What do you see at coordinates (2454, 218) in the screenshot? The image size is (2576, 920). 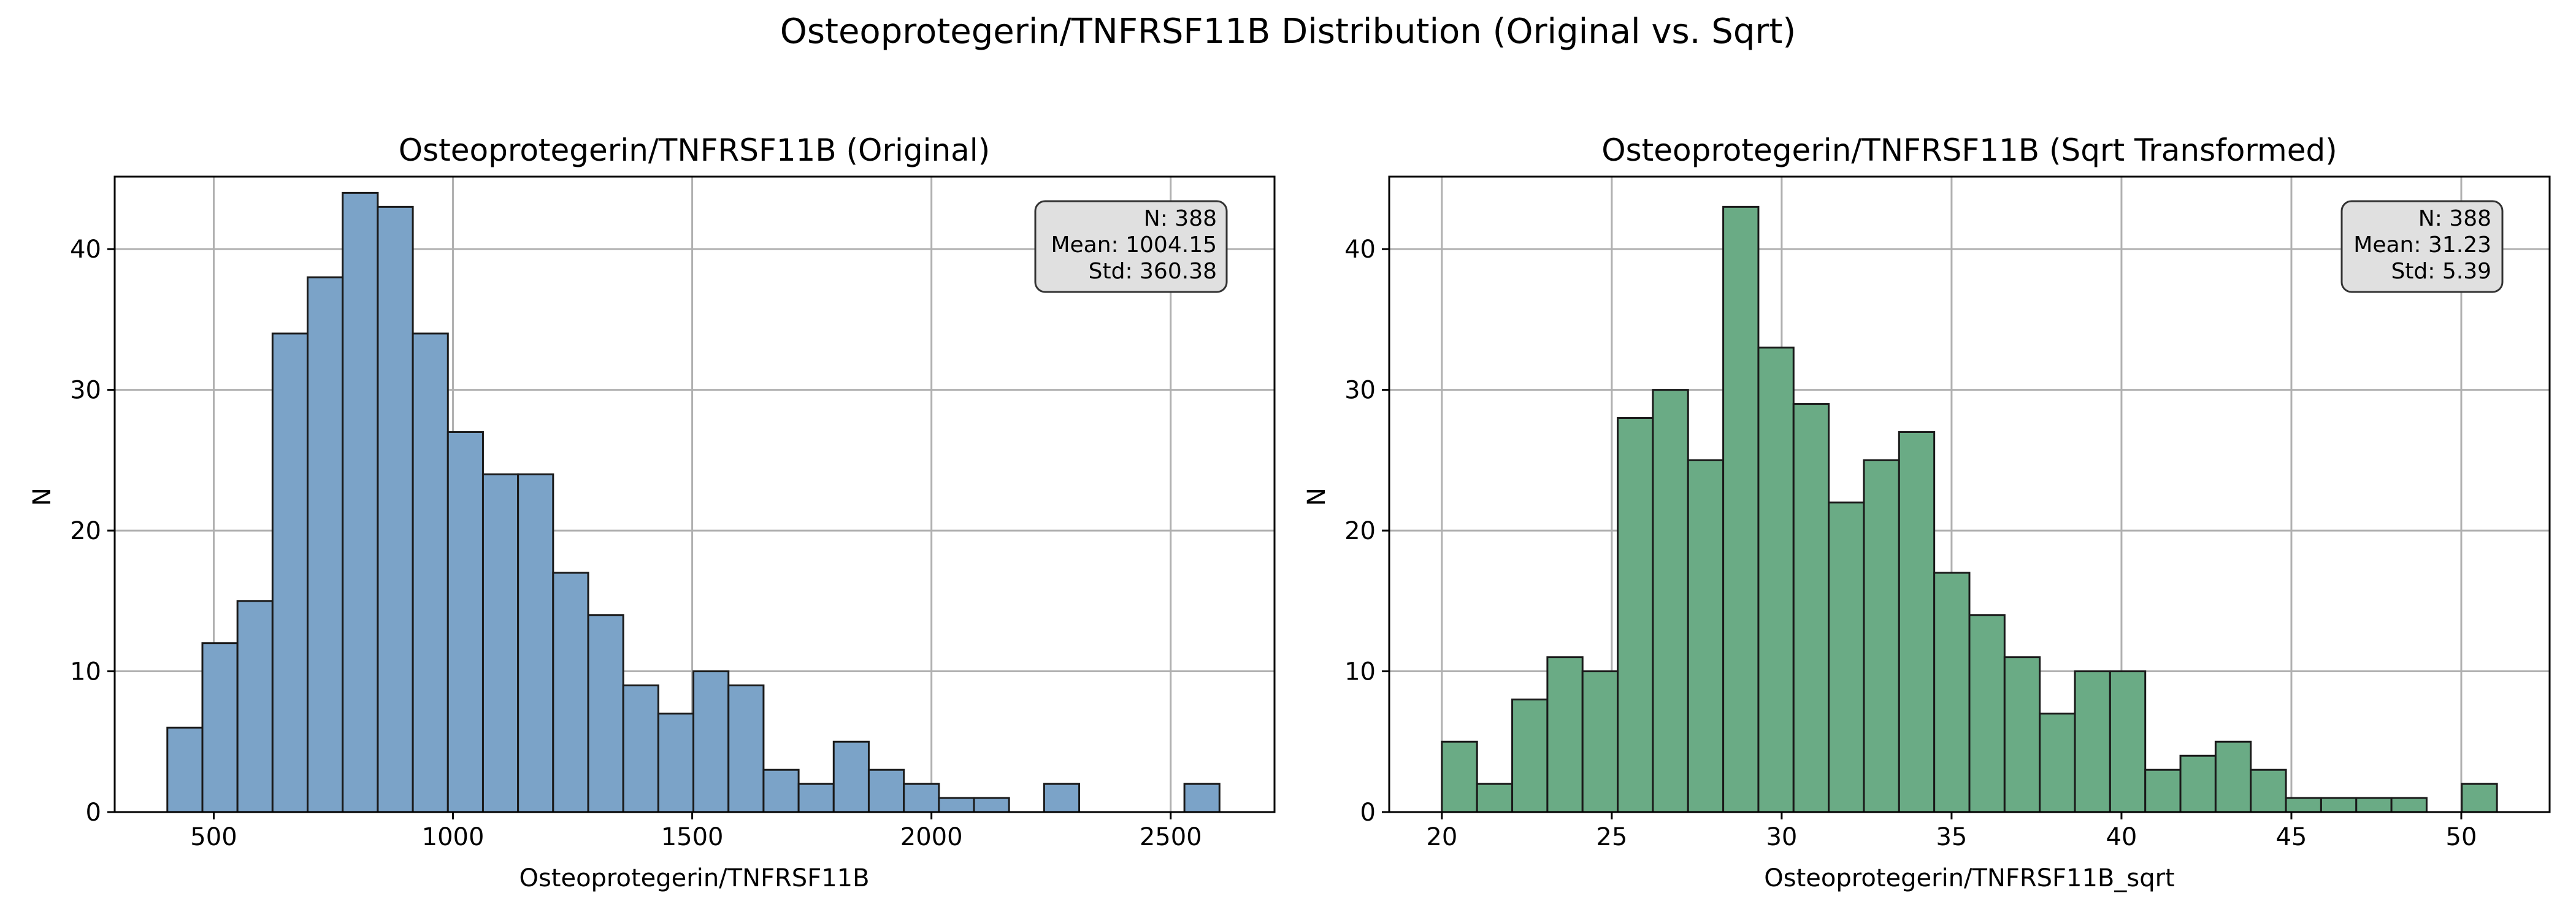 I see `stats-n-sqrt: N: 388` at bounding box center [2454, 218].